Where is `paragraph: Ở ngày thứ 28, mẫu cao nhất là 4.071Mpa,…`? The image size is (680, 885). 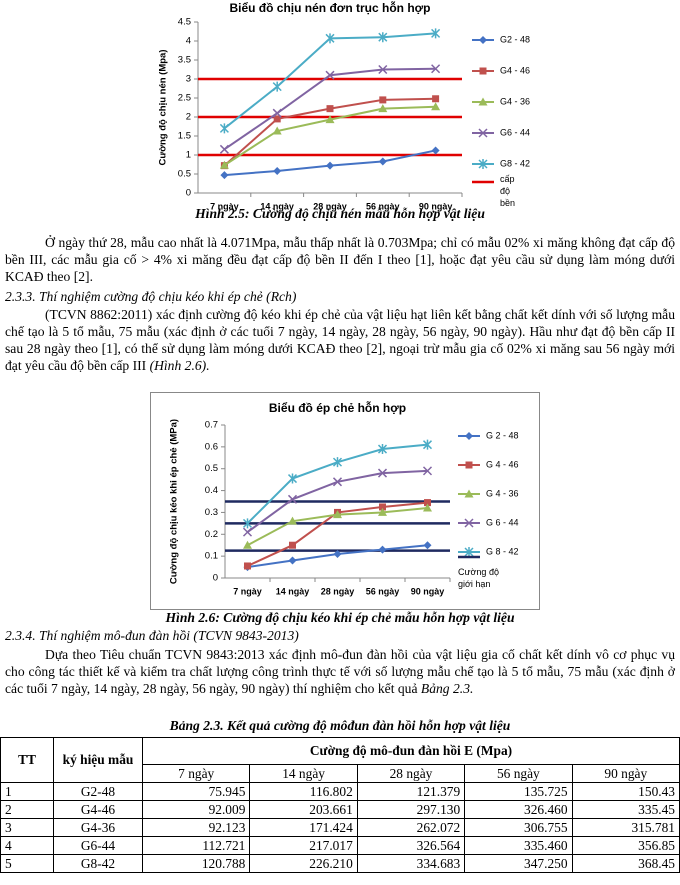
paragraph: Ở ngày thứ 28, mẫu cao nhất là 4.071Mpa,… is located at coordinates (340, 259).